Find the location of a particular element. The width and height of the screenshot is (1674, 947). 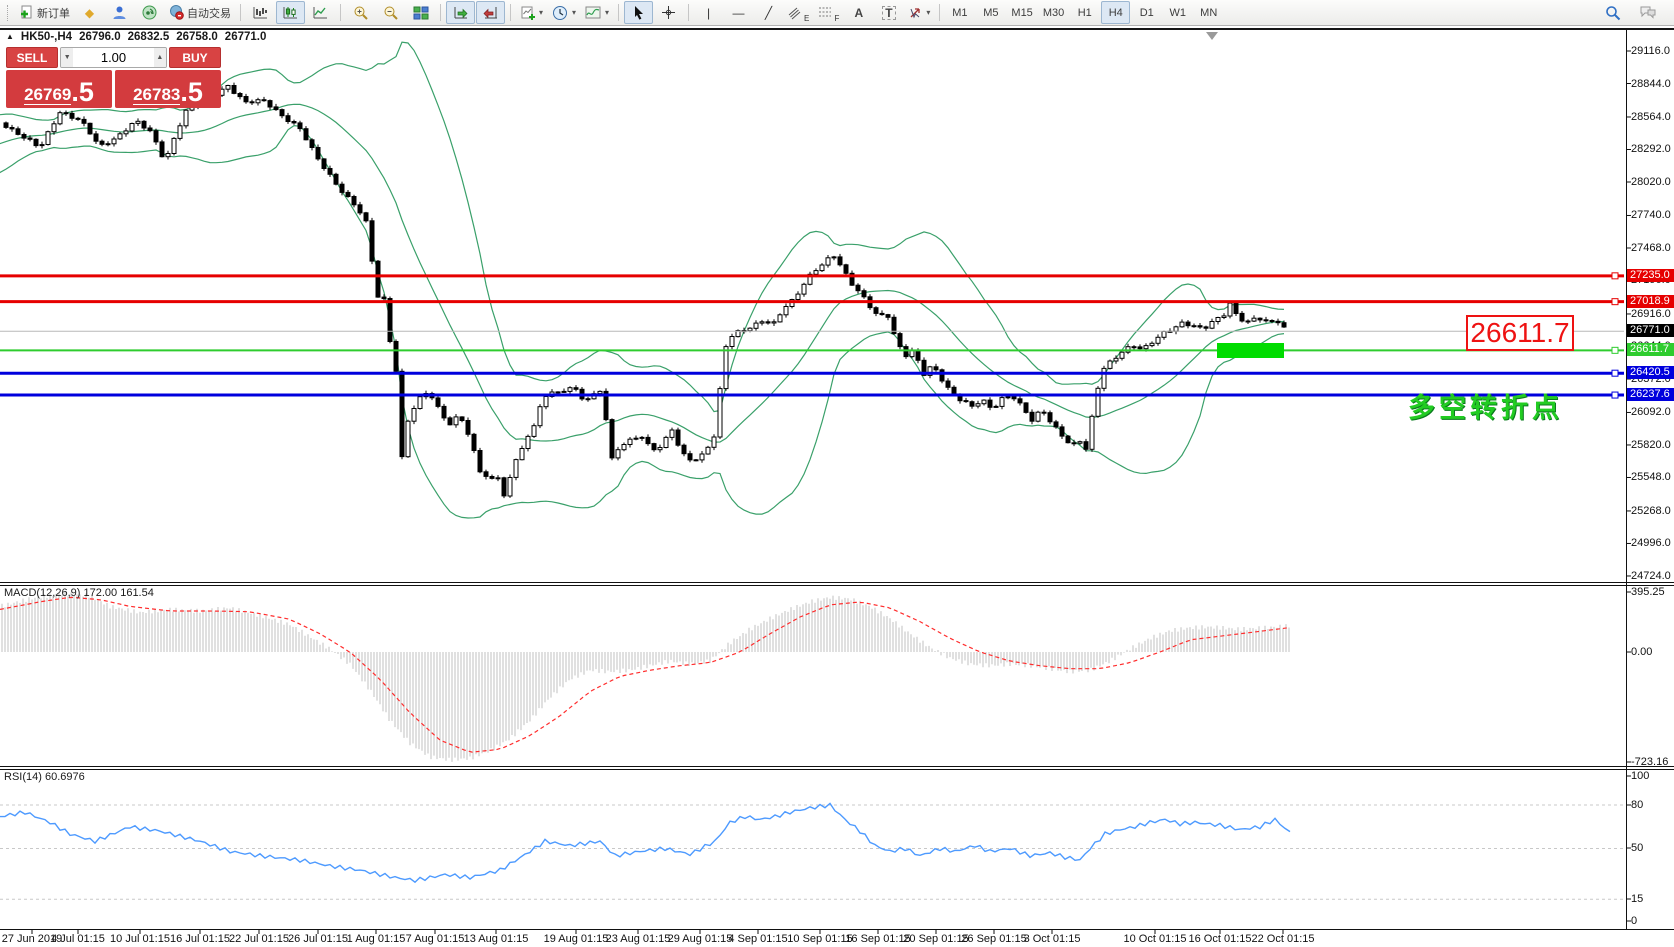

auto-scroll-button is located at coordinates (460, 12).